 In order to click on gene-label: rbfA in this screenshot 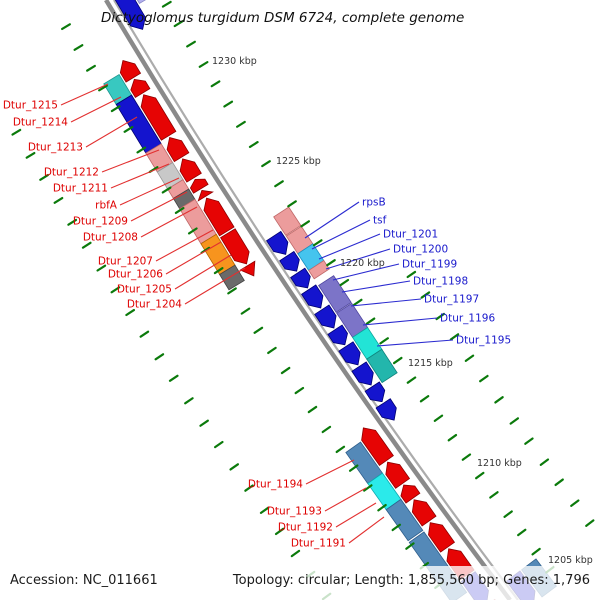, I will do `click(106, 206)`.